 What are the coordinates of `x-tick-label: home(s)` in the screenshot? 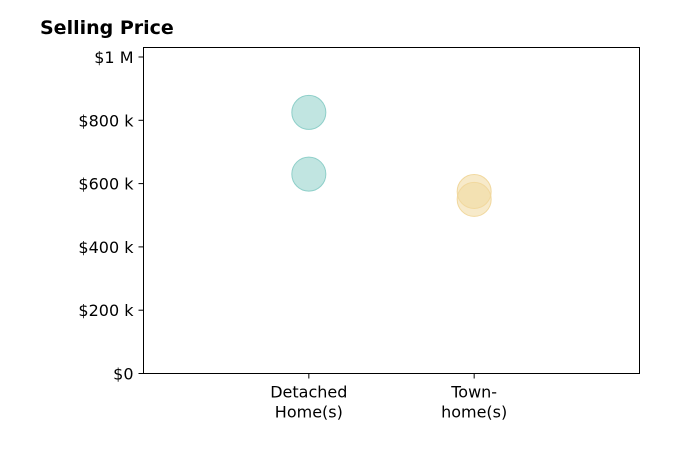 It's located at (474, 412).